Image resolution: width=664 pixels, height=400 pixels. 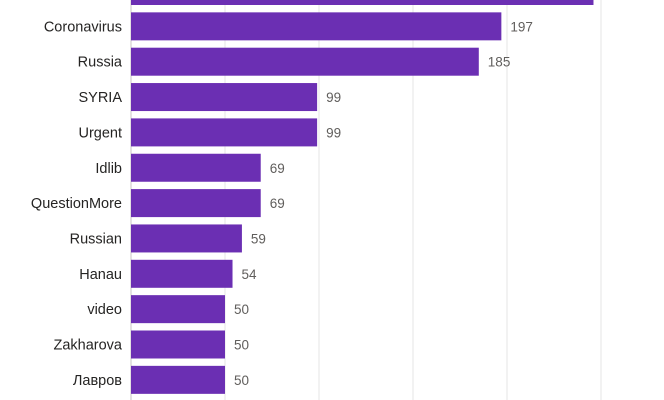 What do you see at coordinates (258, 238) in the screenshot?
I see `data-label: 59` at bounding box center [258, 238].